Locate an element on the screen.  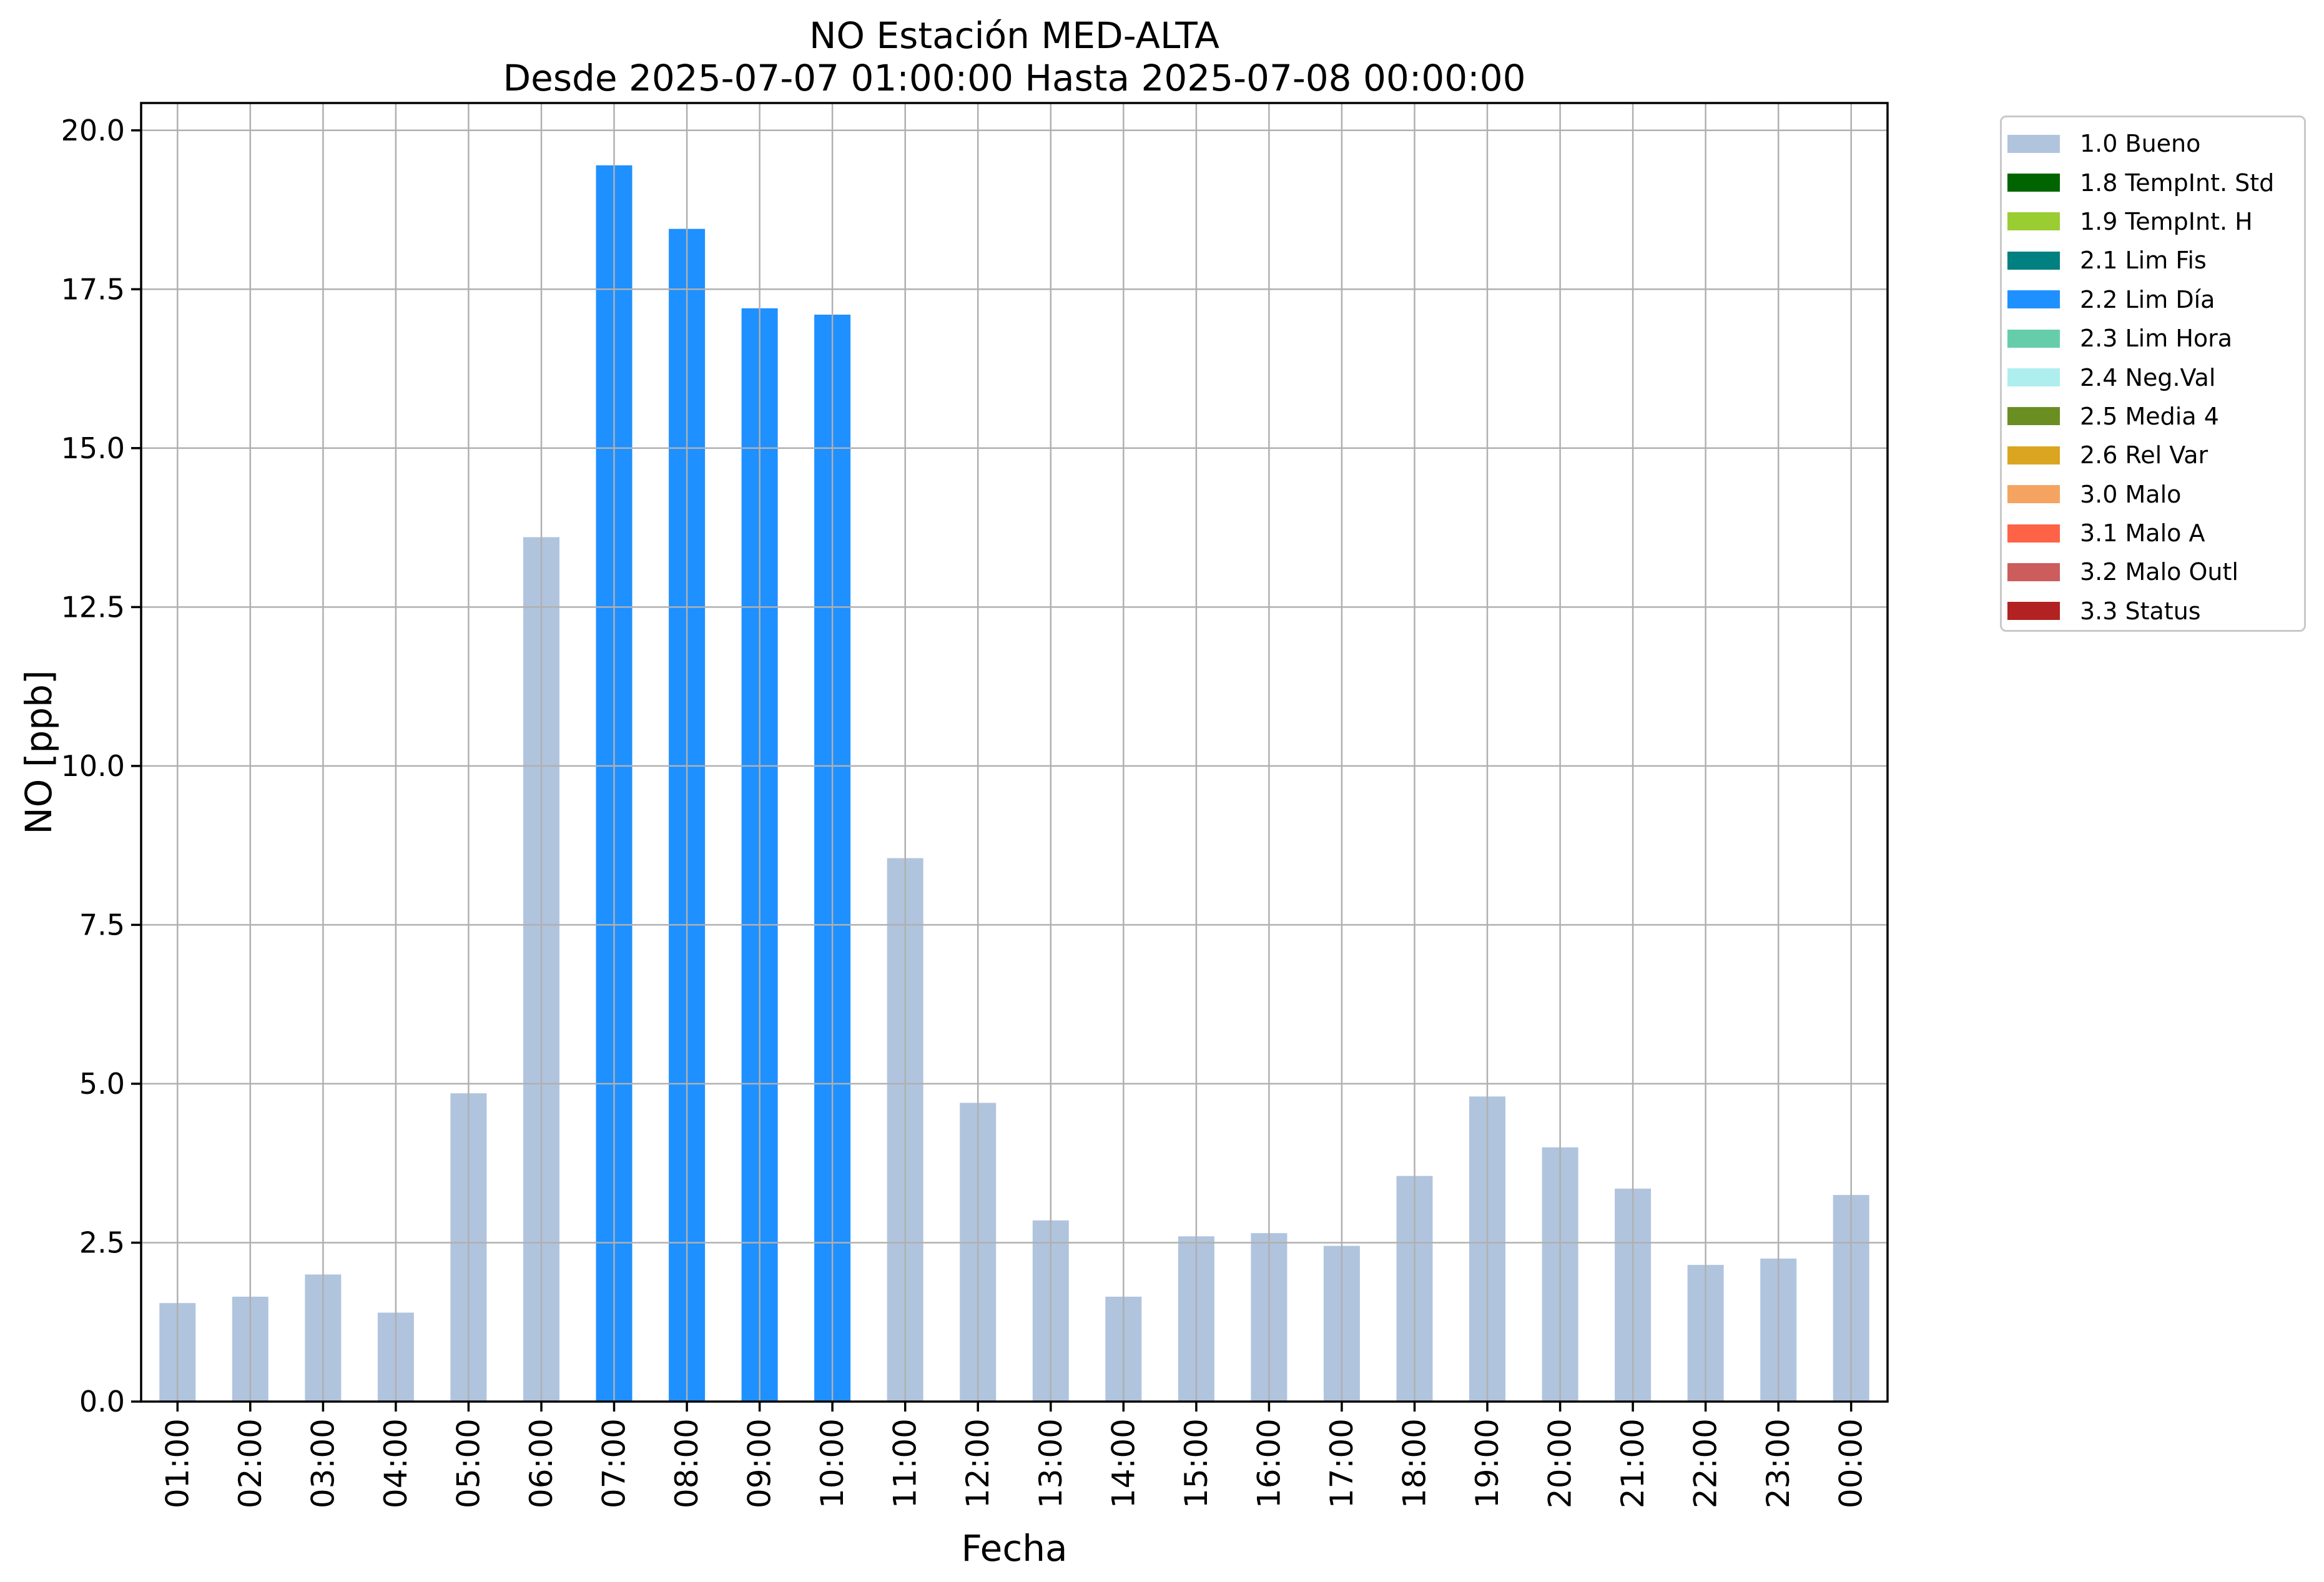
x-axis-label: Fecha is located at coordinates (1014, 1548).